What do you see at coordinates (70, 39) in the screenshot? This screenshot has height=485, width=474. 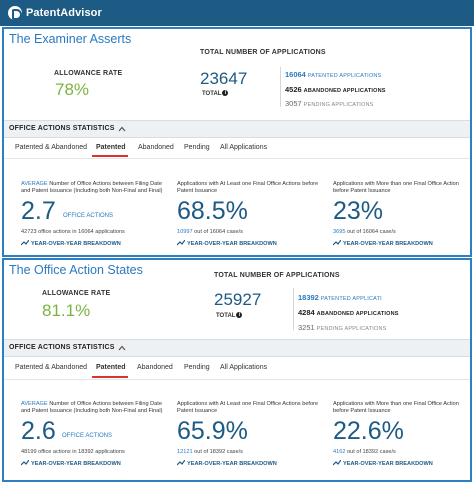 I see `panel-title: The Examiner Asserts` at bounding box center [70, 39].